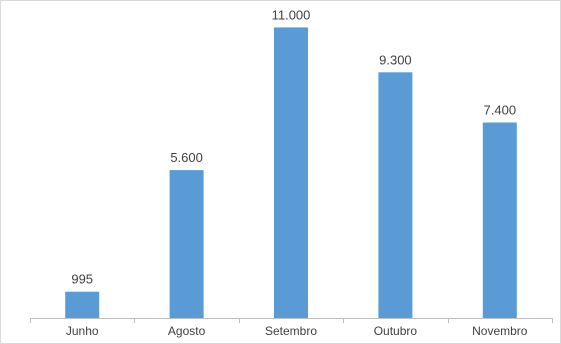 Image resolution: width=561 pixels, height=344 pixels. I want to click on x-axis, so click(291, 320).